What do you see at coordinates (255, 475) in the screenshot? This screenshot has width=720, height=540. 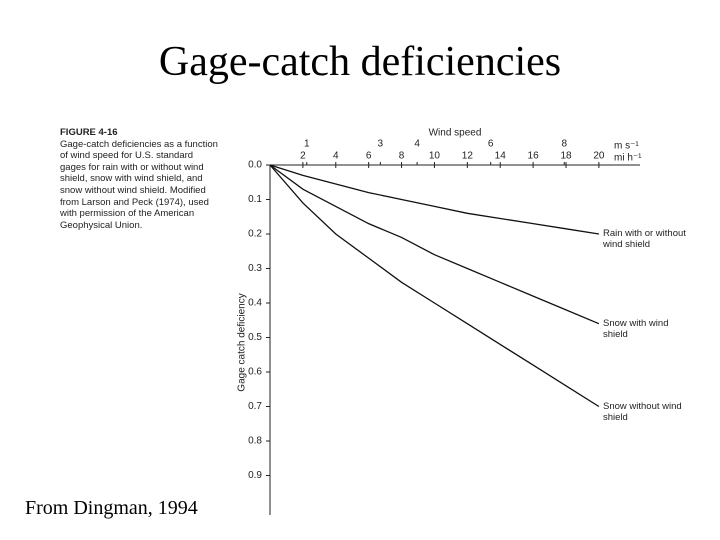 I see `y-tick-label: 0.9` at bounding box center [255, 475].